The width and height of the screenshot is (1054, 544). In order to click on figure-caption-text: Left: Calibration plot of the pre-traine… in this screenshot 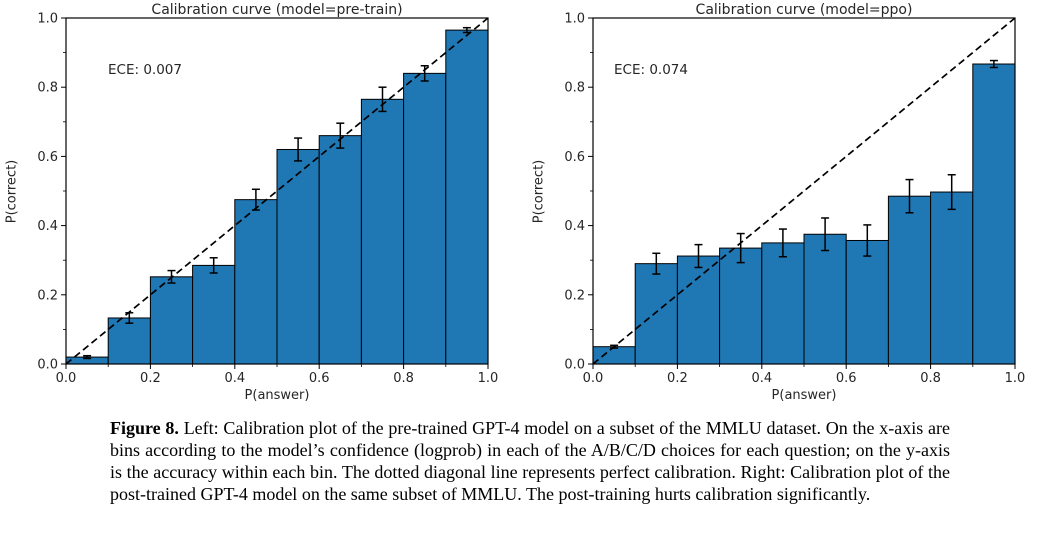, I will do `click(530, 461)`.